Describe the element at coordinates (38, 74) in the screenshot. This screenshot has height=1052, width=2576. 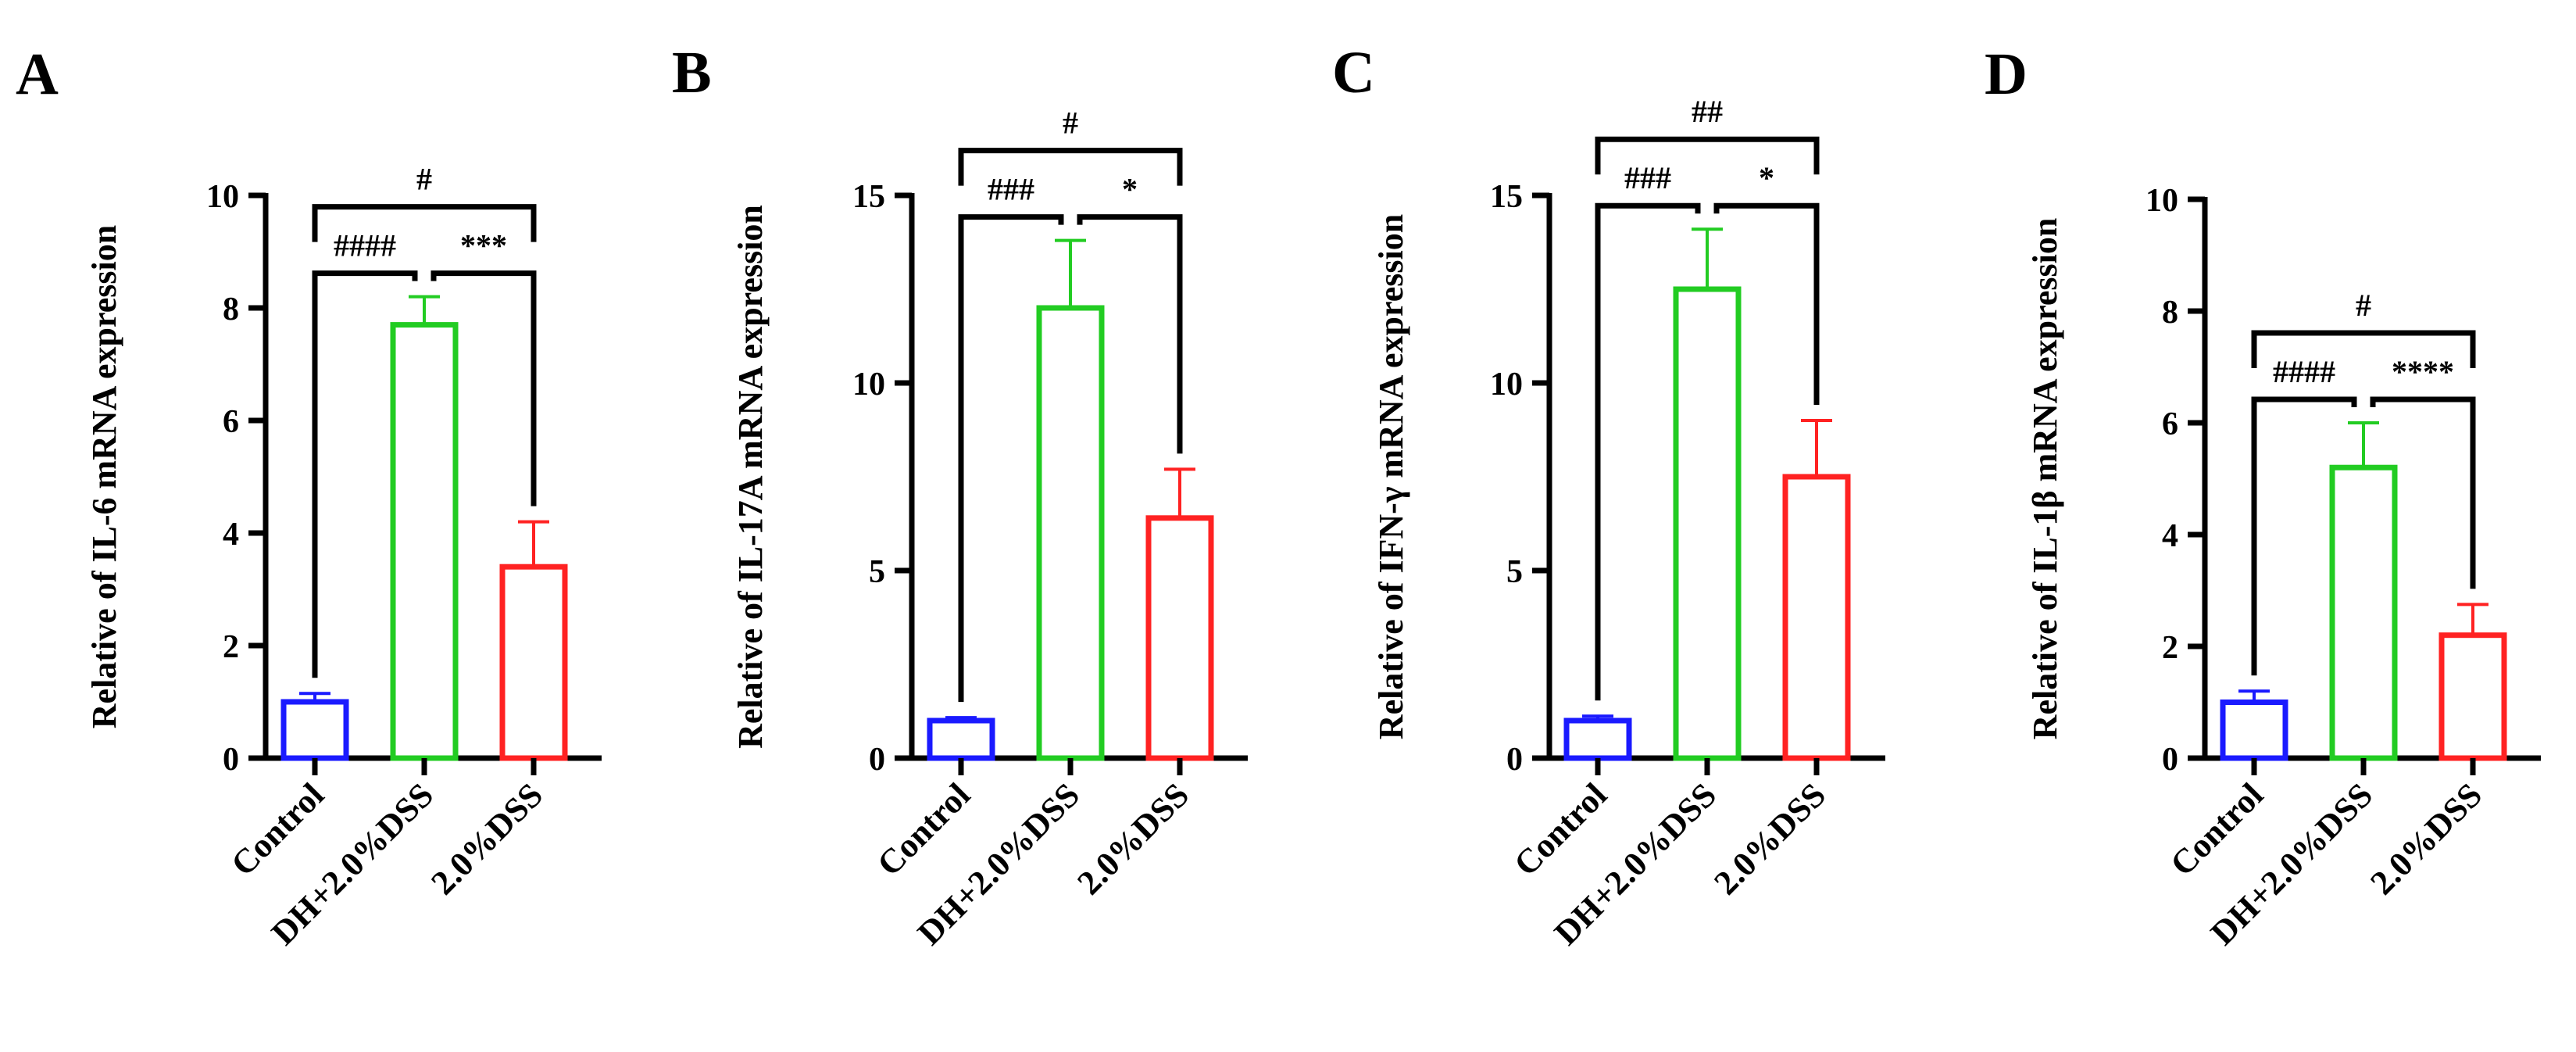
I see `panel-letter: A` at that location.